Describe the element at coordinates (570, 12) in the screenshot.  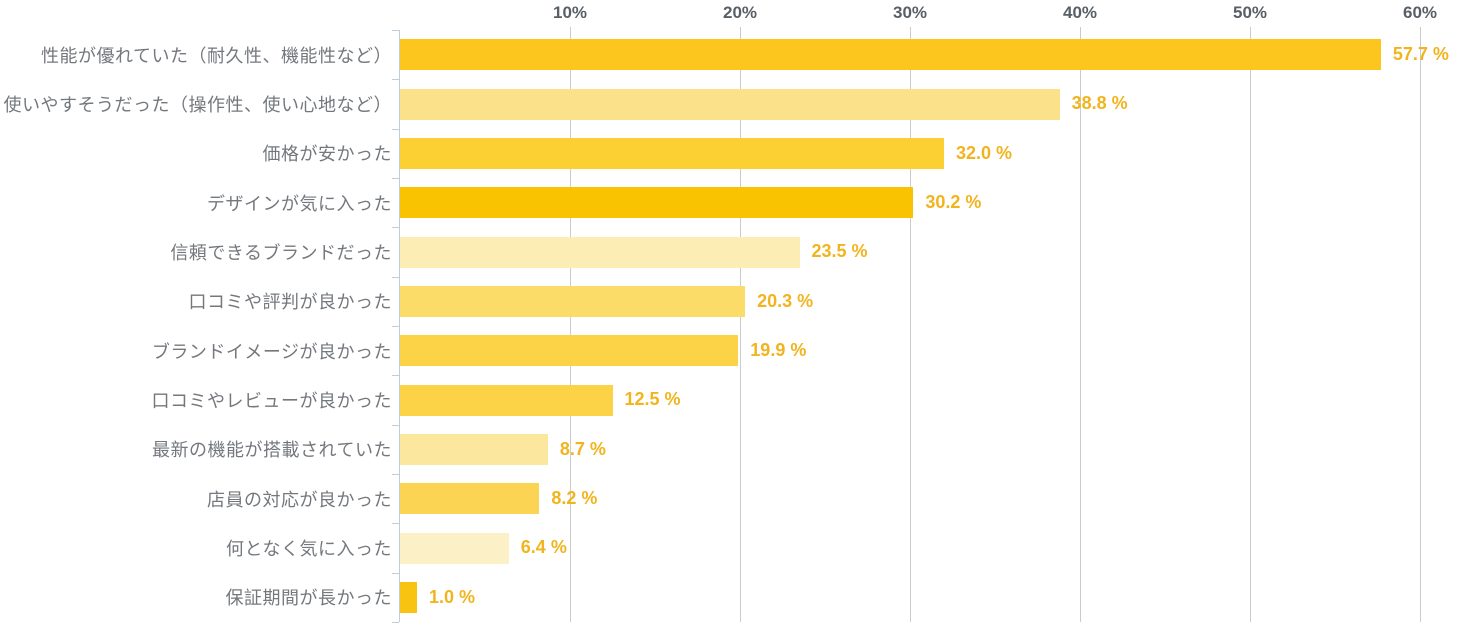
I see `x-axis-tick-label: 10%` at that location.